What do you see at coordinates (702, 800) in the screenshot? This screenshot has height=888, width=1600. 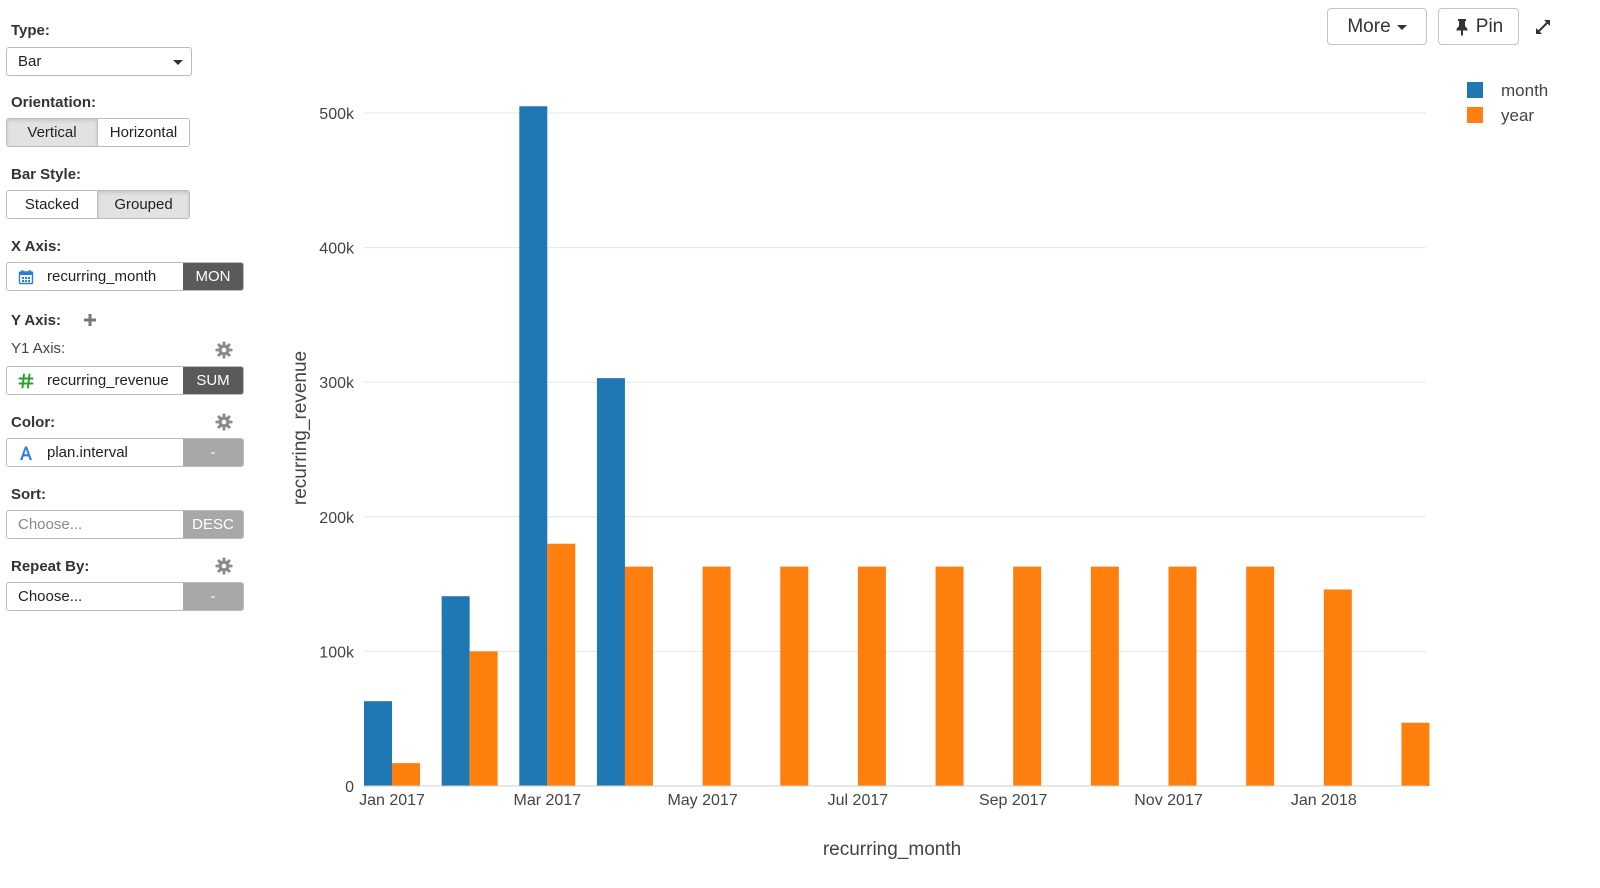 I see `x-tick-label: May 2017` at bounding box center [702, 800].